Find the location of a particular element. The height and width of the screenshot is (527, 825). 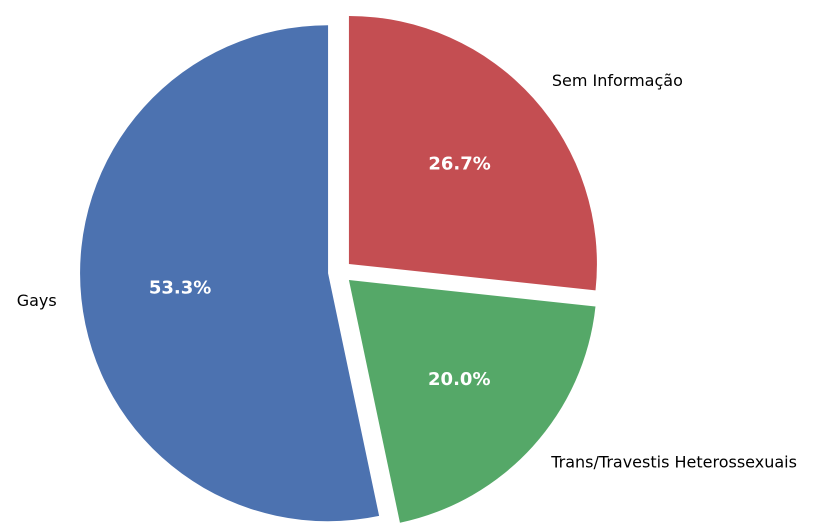

slice-label: Sem Informação is located at coordinates (617, 80).